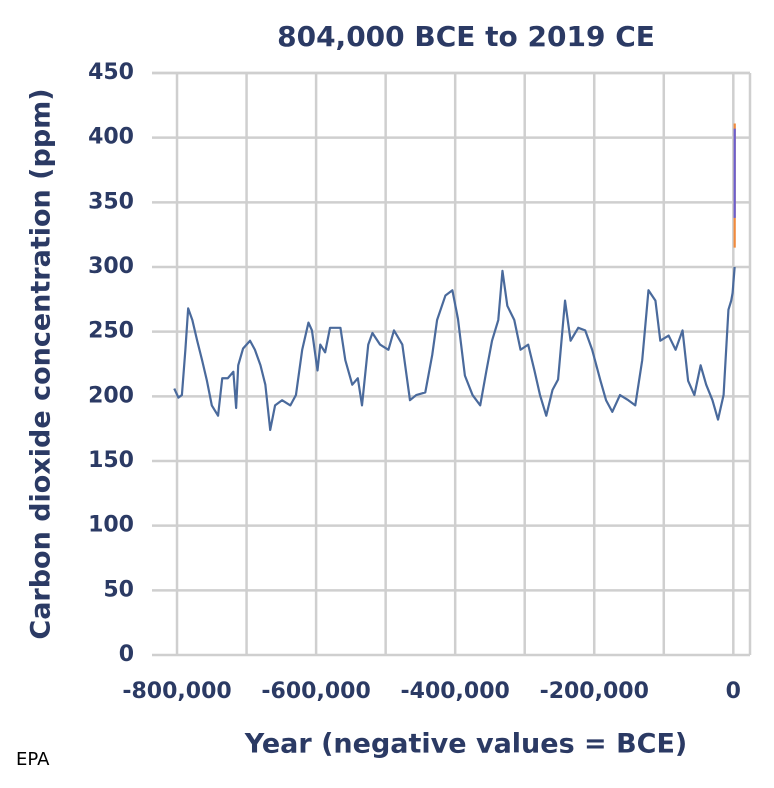 This screenshot has width=774, height=788. Describe the element at coordinates (315, 691) in the screenshot. I see `x-tick-label: -600,000` at that location.